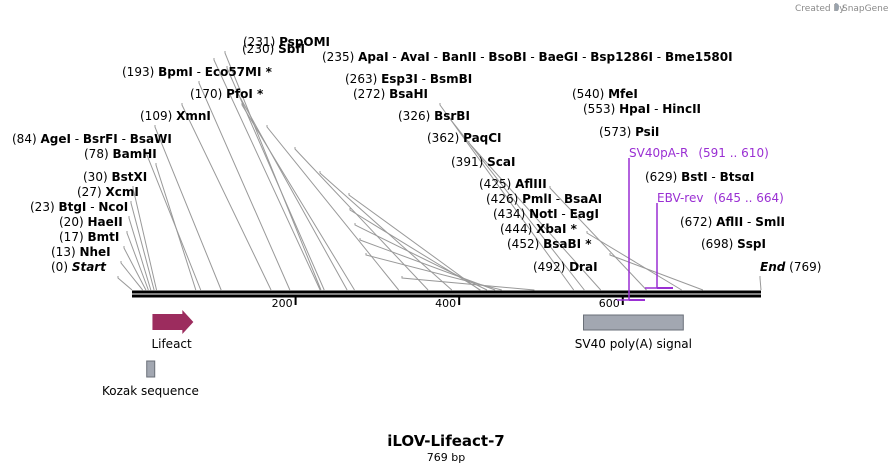 This screenshot has height=472, width=893. Describe the element at coordinates (115, 177) in the screenshot. I see `site-label-bstxi: (30) BstXI` at that location.